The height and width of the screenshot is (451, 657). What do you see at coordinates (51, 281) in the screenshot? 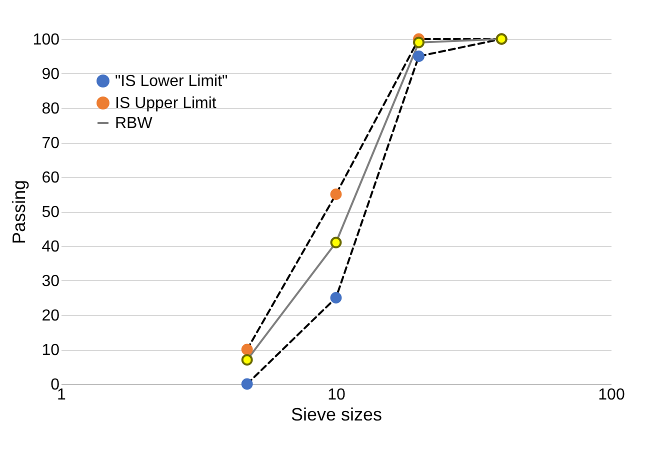
I see `y-tick-label: 30` at bounding box center [51, 281].